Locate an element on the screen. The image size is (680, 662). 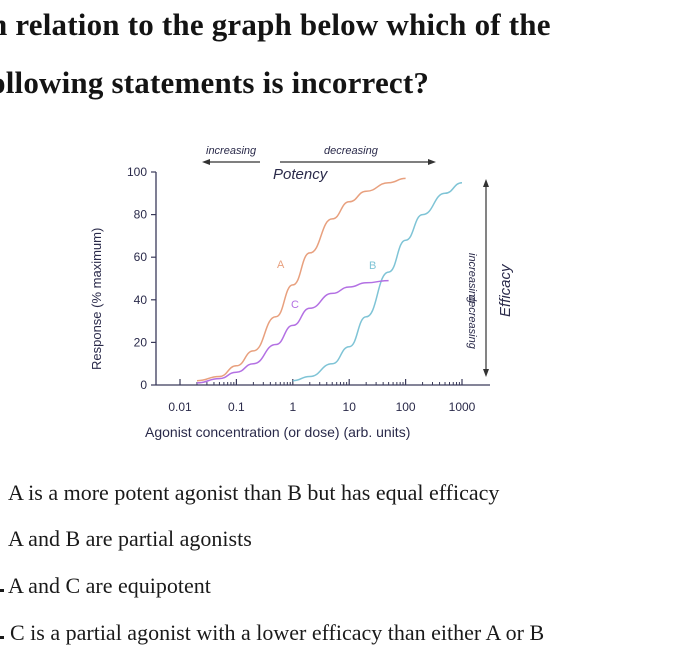
y-tick-label: 100 is located at coordinates (137, 172).